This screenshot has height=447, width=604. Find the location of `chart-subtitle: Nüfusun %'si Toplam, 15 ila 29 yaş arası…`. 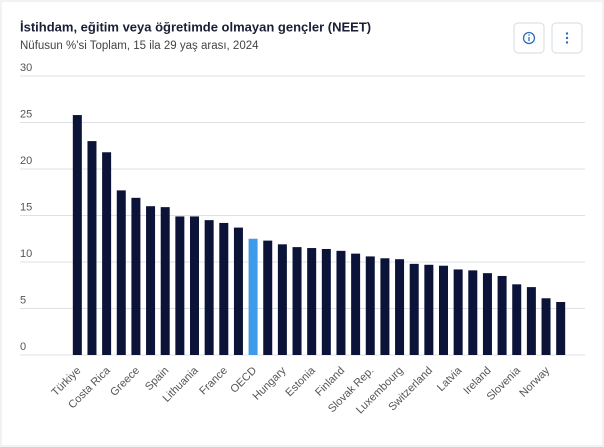

chart-subtitle: Nüfusun %'si Toplam, 15 ila 29 yaş arası… is located at coordinates (139, 46).